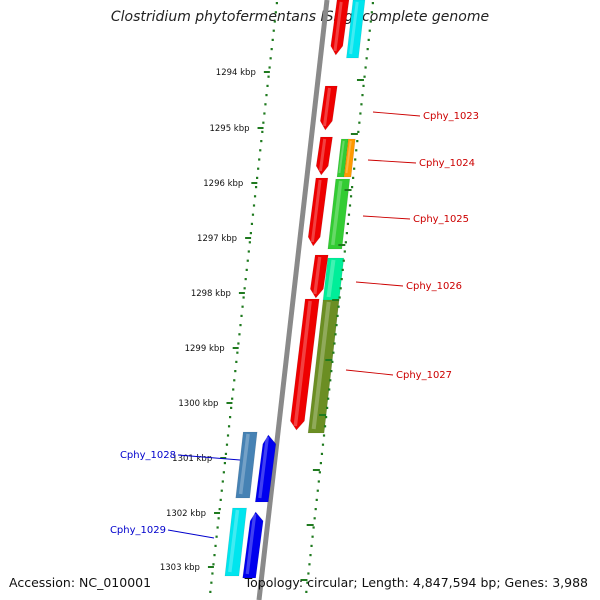 The image size is (600, 600). What do you see at coordinates (148, 455) in the screenshot?
I see `gene-label: Cphy_1028` at bounding box center [148, 455].